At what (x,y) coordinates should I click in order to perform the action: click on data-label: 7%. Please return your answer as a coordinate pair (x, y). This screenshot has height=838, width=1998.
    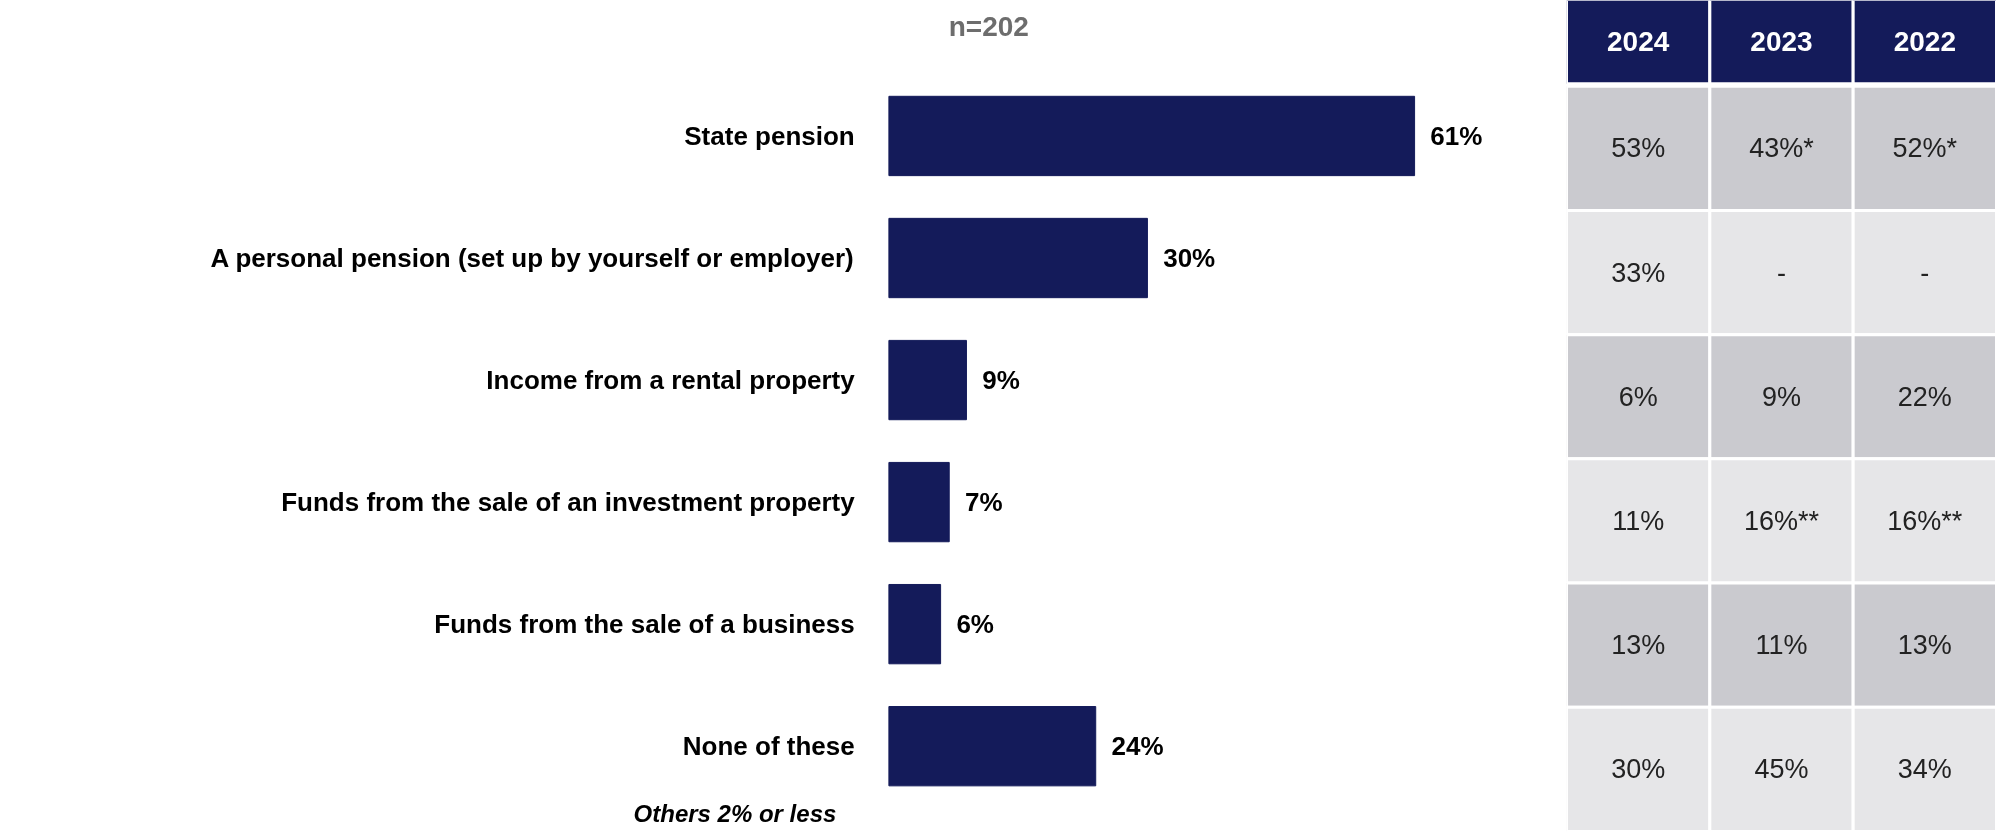
    Looking at the image, I should click on (983, 502).